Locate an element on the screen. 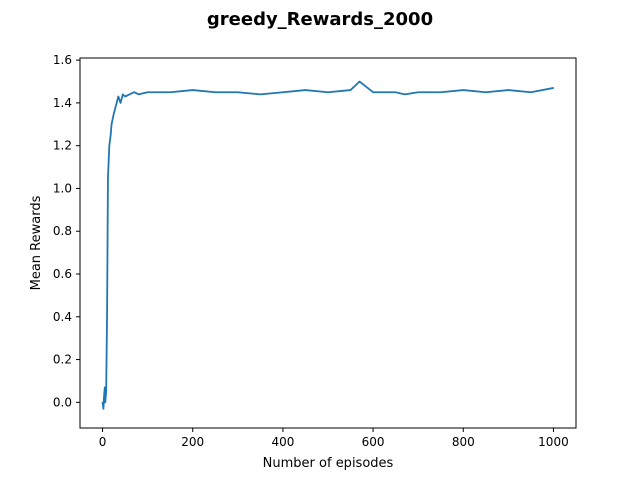 The width and height of the screenshot is (640, 480). x-axis-label: Number of episodes is located at coordinates (328, 463).